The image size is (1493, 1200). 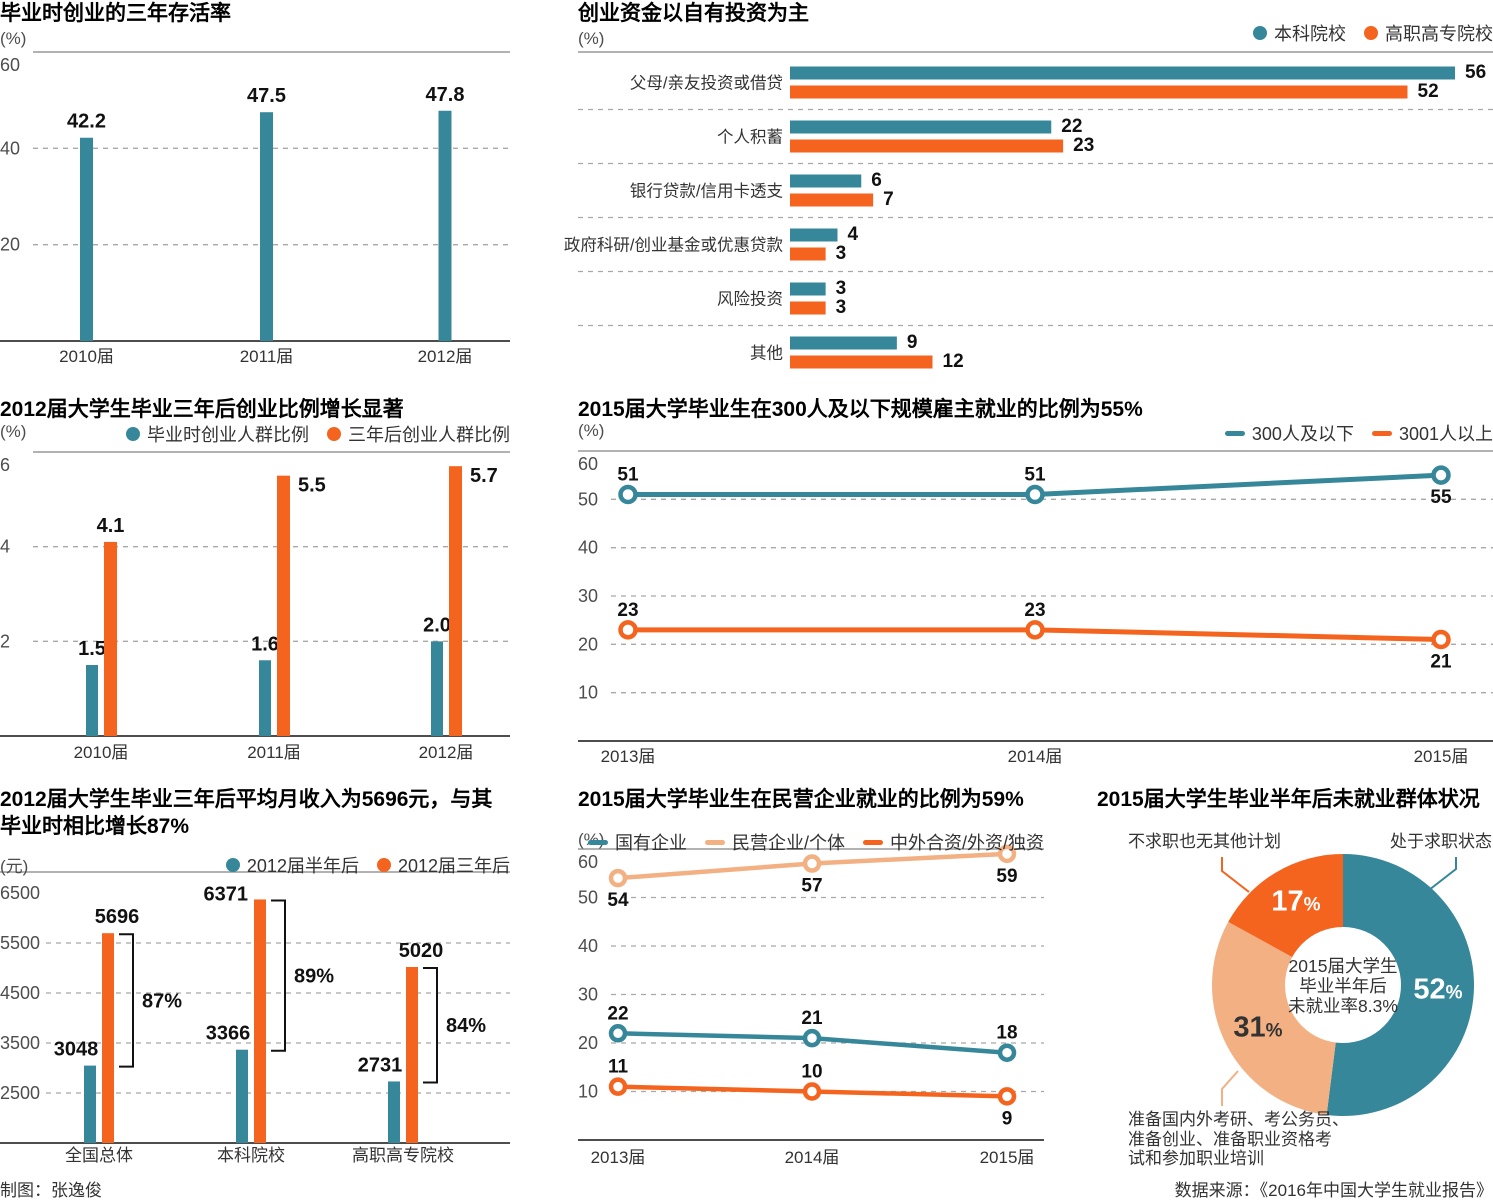 What do you see at coordinates (1204, 841) in the screenshot?
I see `donut-callout-no-plan: 不求职也无其他计划` at bounding box center [1204, 841].